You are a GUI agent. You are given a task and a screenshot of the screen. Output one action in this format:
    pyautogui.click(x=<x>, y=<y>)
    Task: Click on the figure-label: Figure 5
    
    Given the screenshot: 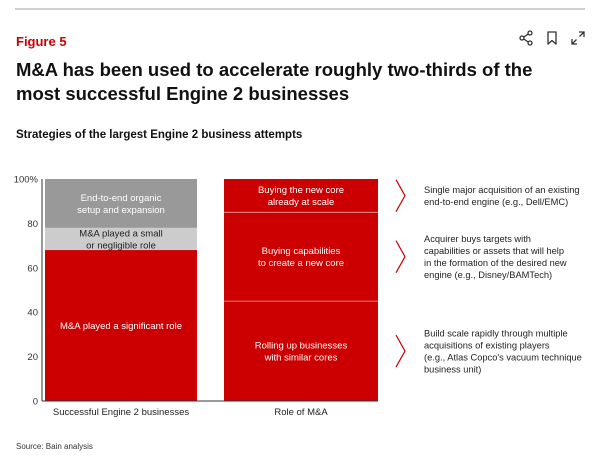 What is the action you would take?
    pyautogui.click(x=41, y=41)
    